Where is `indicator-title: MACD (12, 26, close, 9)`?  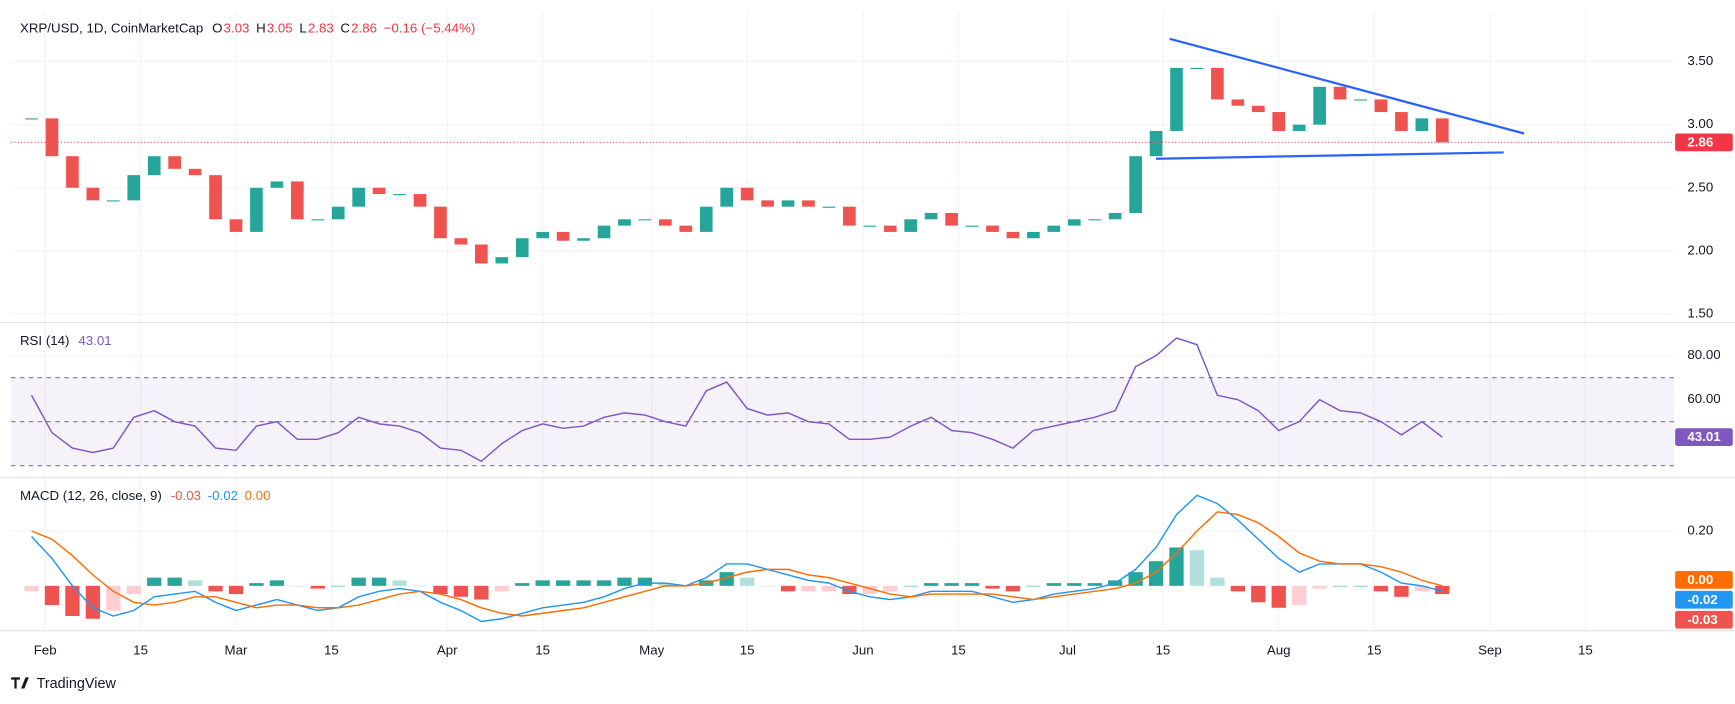 indicator-title: MACD (12, 26, close, 9) is located at coordinates (91, 495).